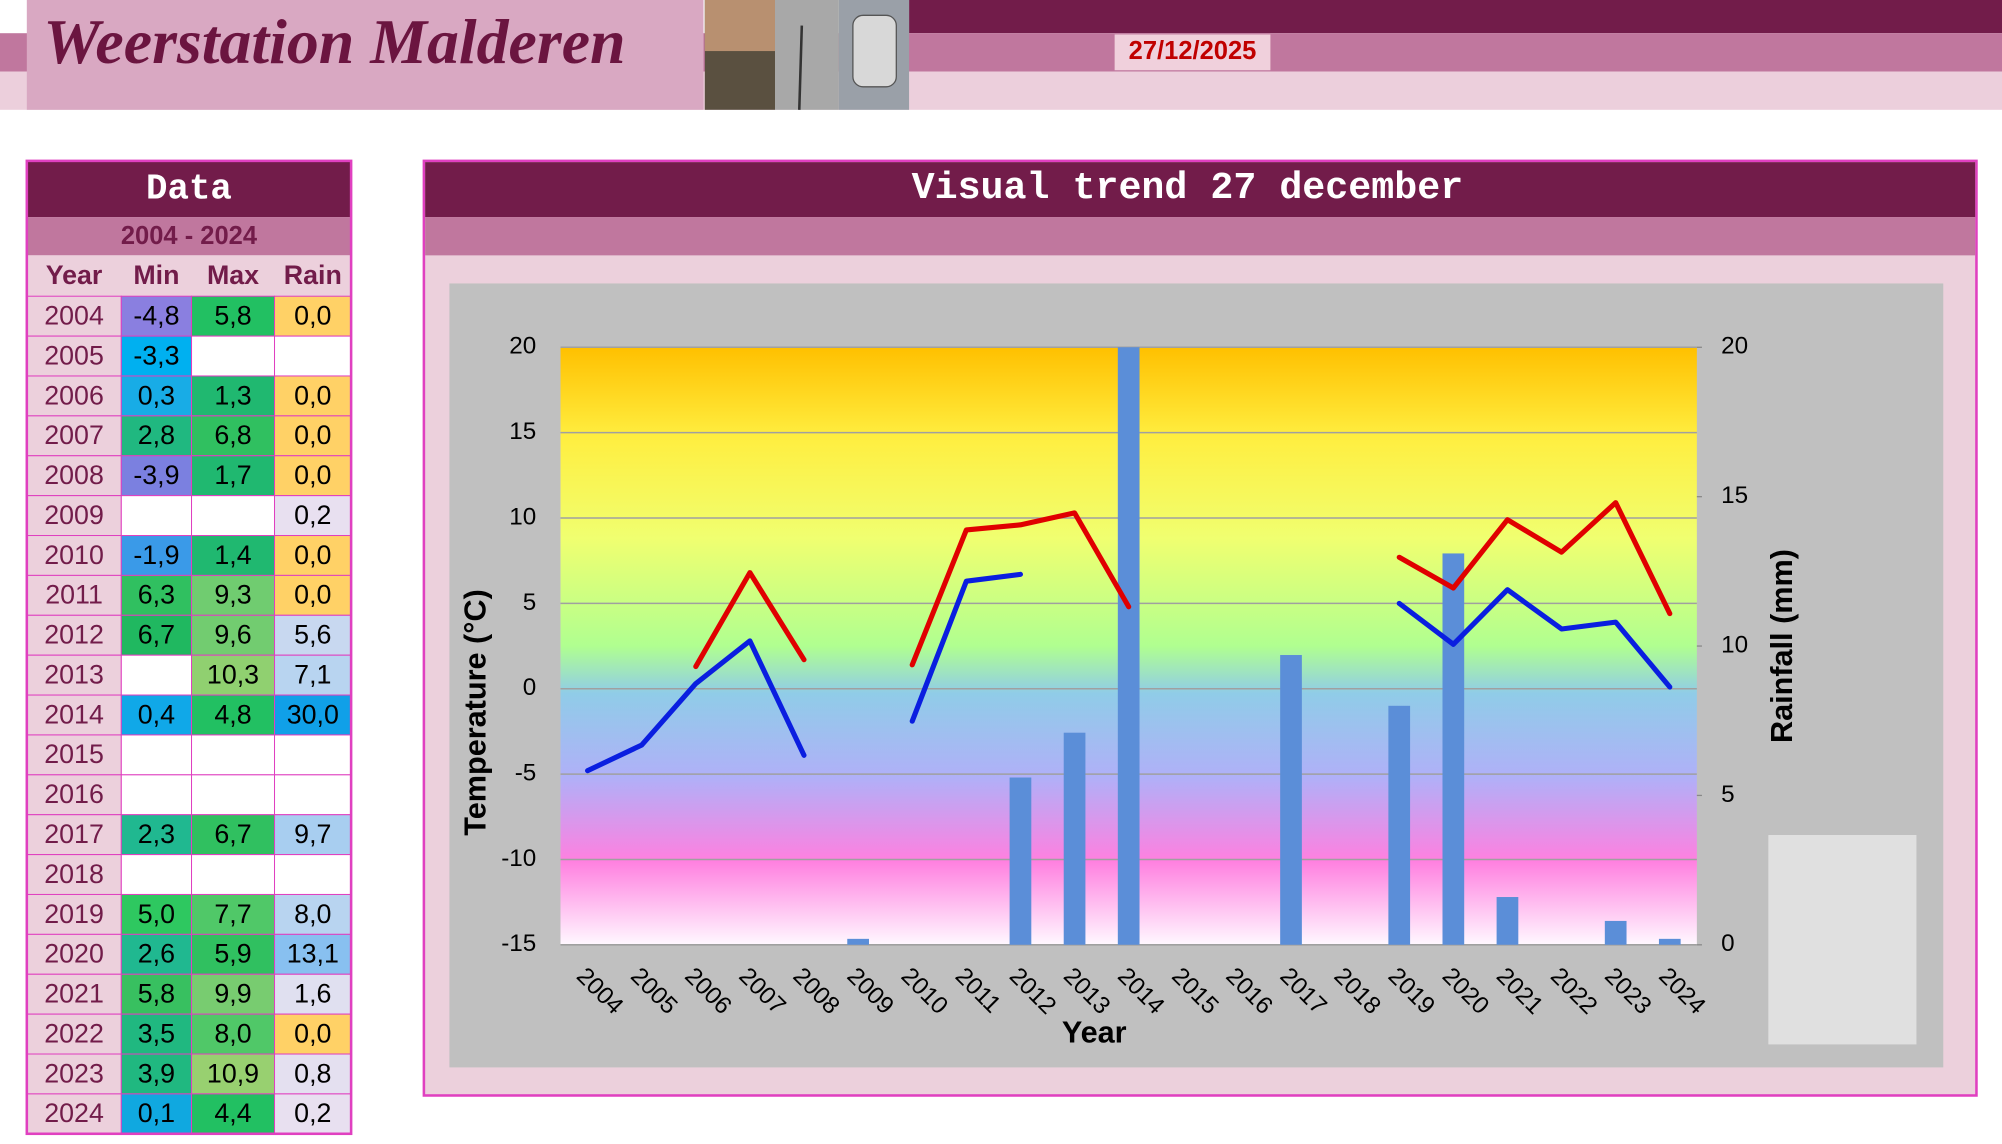 Image resolution: width=2002 pixels, height=1144 pixels. Describe the element at coordinates (74, 515) in the screenshot. I see `year-cell: 2009` at that location.